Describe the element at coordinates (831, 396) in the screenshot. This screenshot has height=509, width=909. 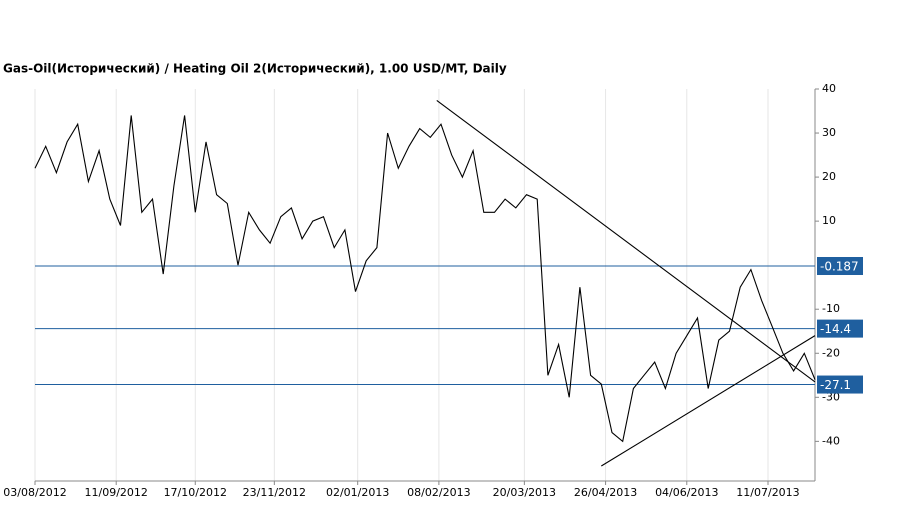
I see `y-tick-label: -30` at that location.